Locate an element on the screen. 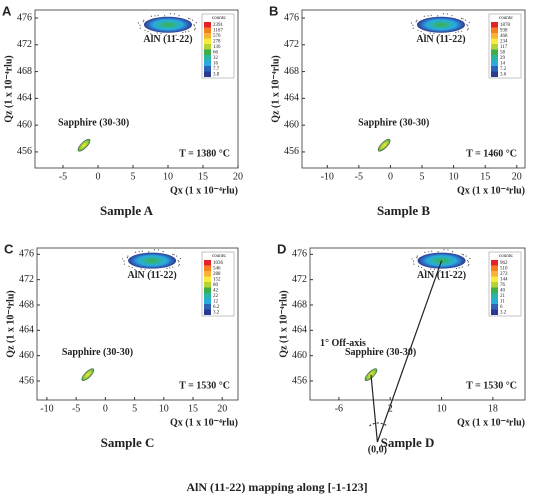  colorbar-label: 29 is located at coordinates (503, 58).